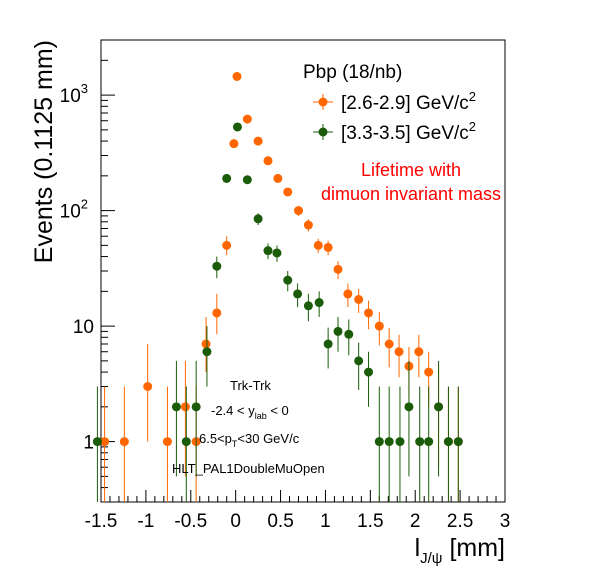 The image size is (596, 572). Describe the element at coordinates (74, 210) in the screenshot. I see `y-tick-label: 10²` at that location.